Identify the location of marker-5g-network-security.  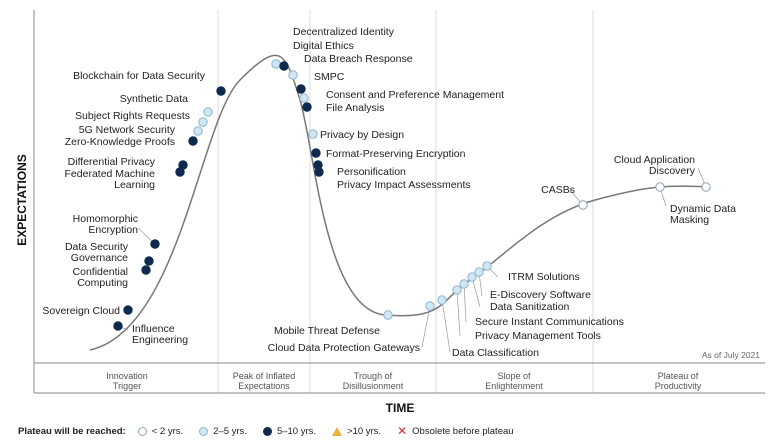
(198, 131).